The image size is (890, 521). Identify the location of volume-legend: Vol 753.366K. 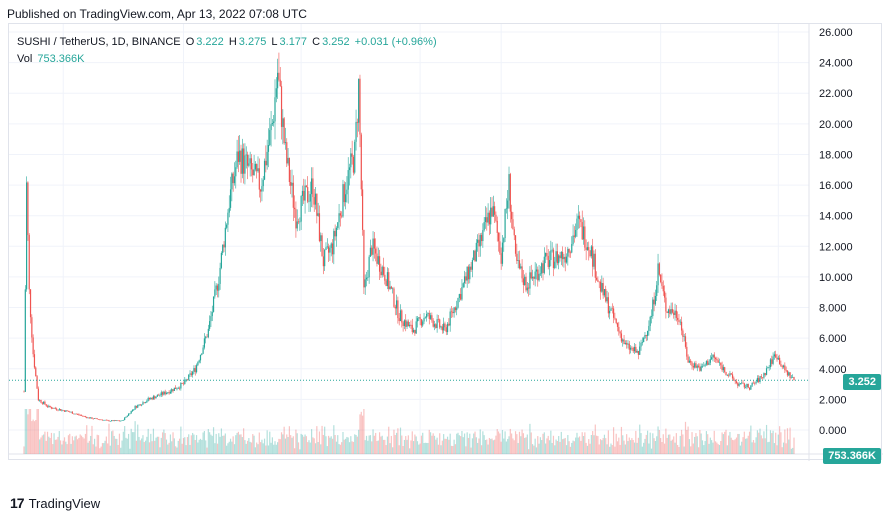
(51, 59).